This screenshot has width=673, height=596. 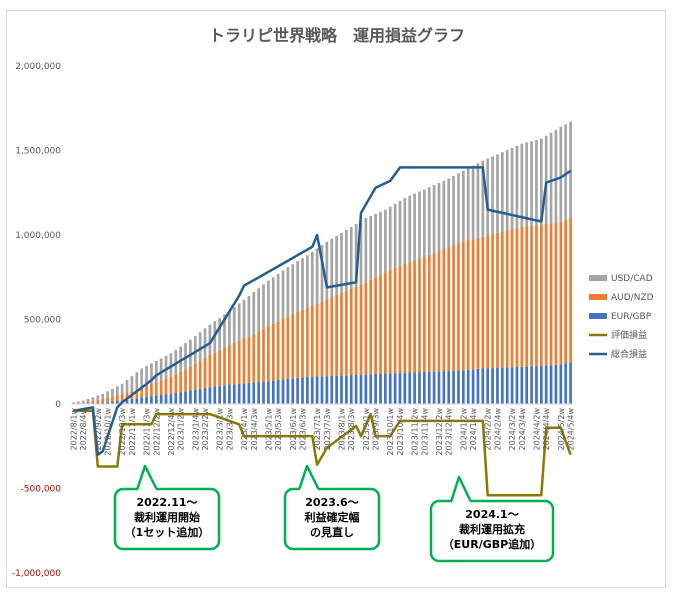 What do you see at coordinates (58, 405) in the screenshot?
I see `y-tick-label: 0` at bounding box center [58, 405].